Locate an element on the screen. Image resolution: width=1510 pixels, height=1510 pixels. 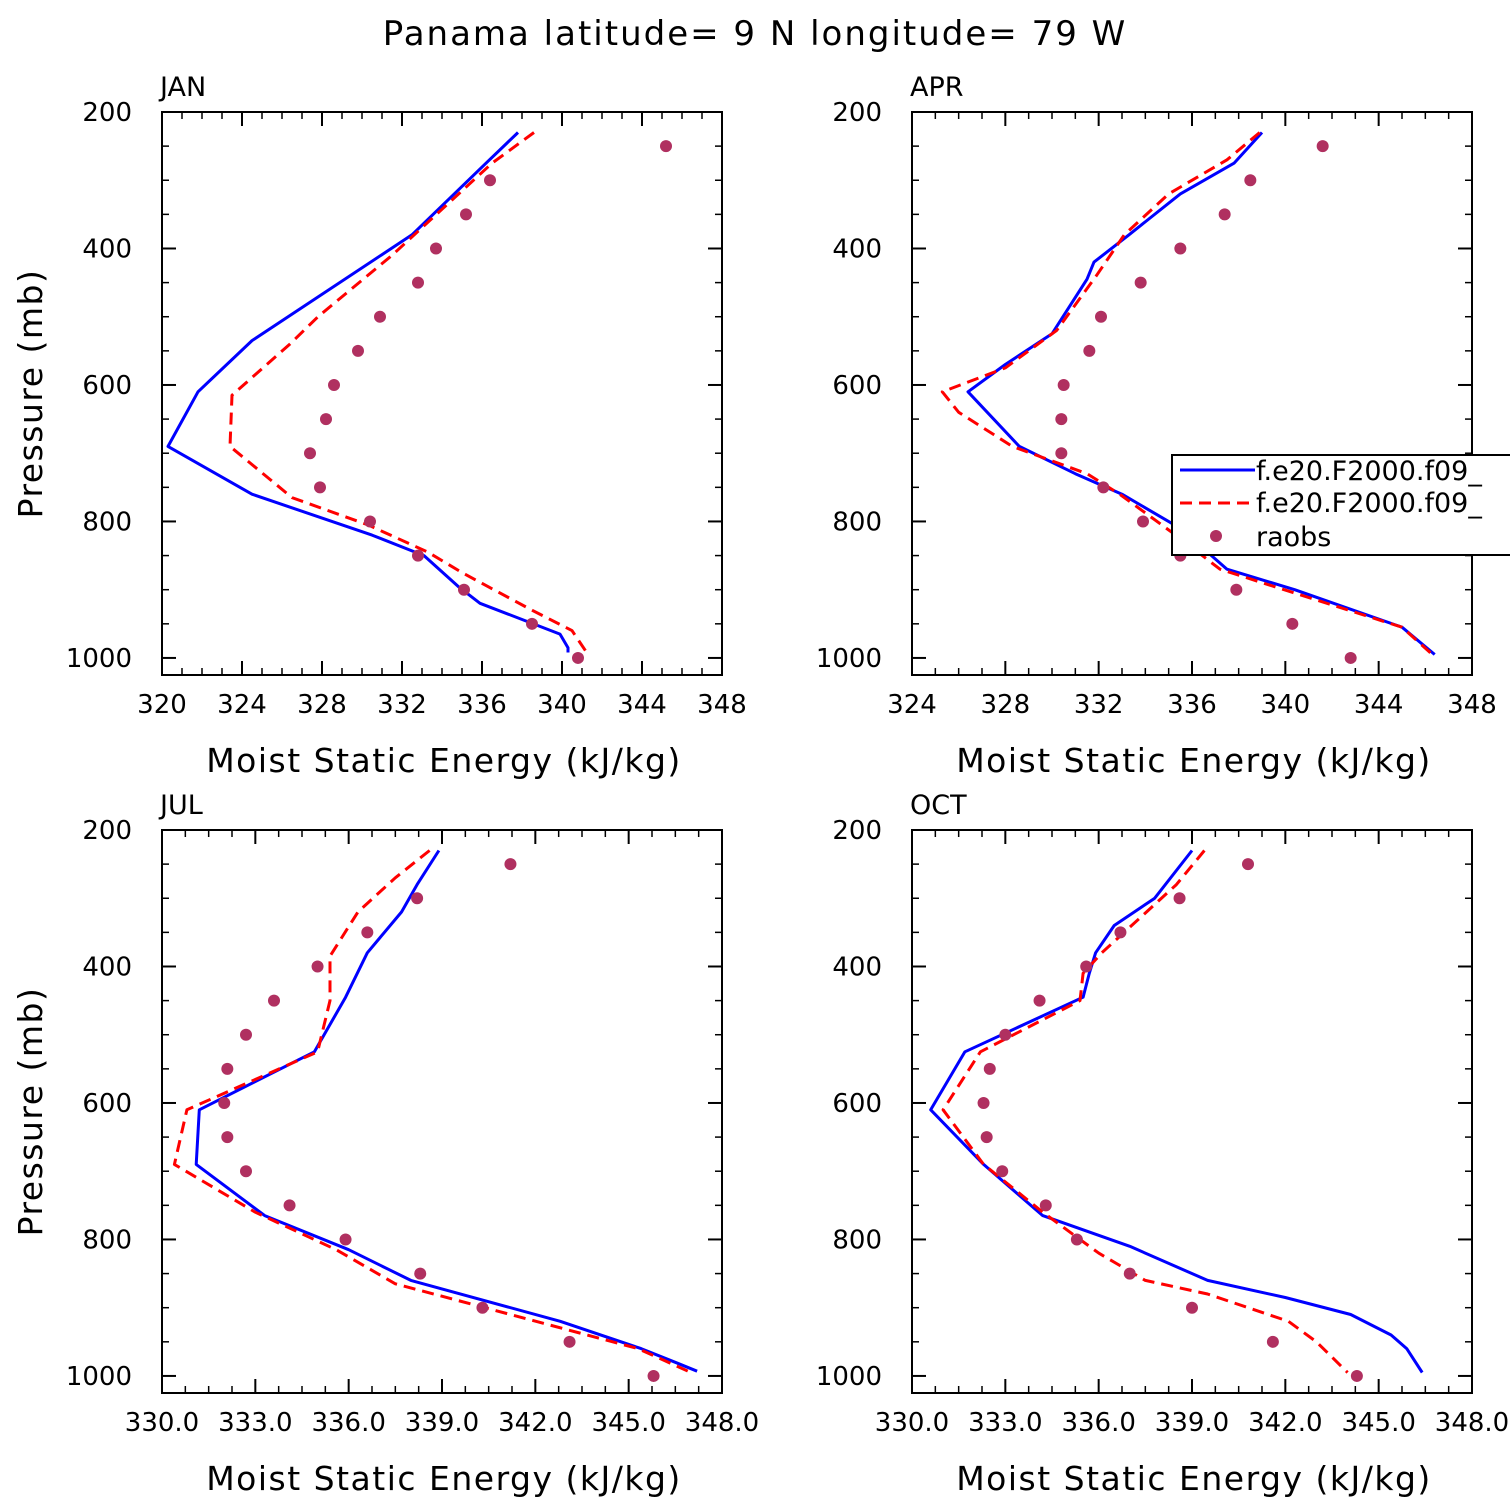
x-tick-label: 348 is located at coordinates (722, 705).